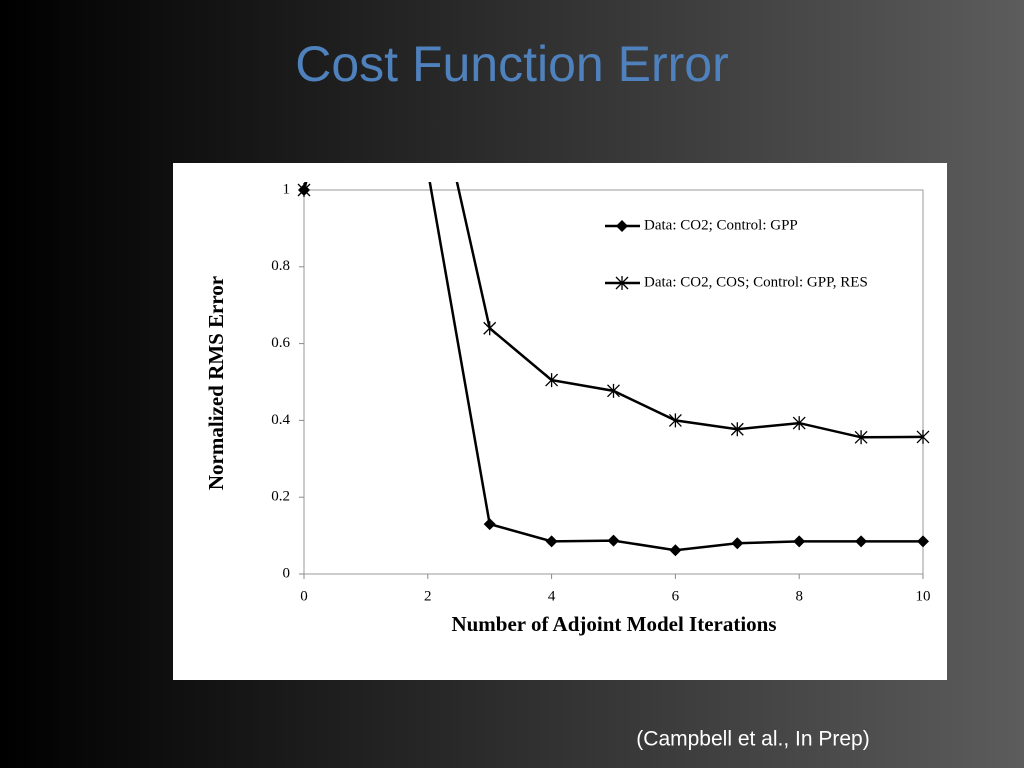 This screenshot has width=1024, height=768. I want to click on y-axis-label: Normalized RMS Error, so click(216, 383).